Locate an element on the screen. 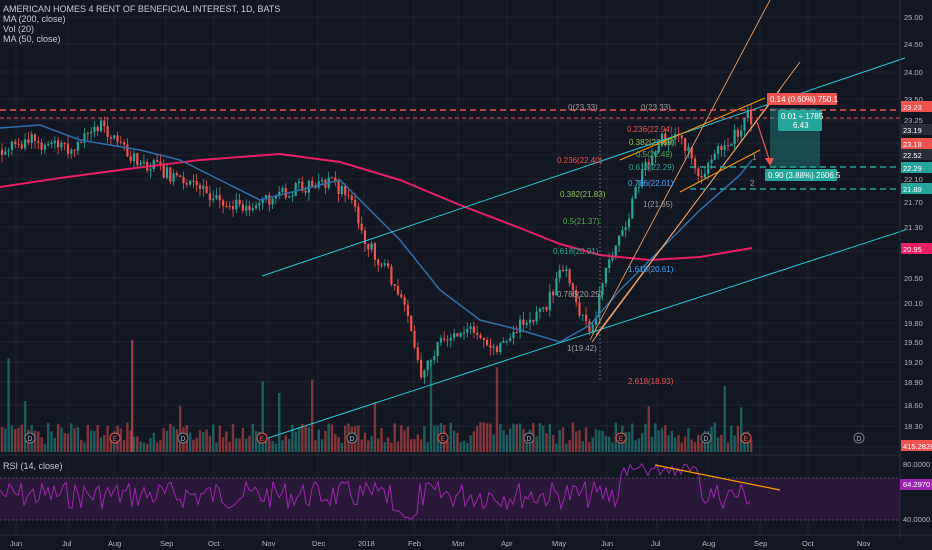  legend-vol: Vol (20) is located at coordinates (19, 29).